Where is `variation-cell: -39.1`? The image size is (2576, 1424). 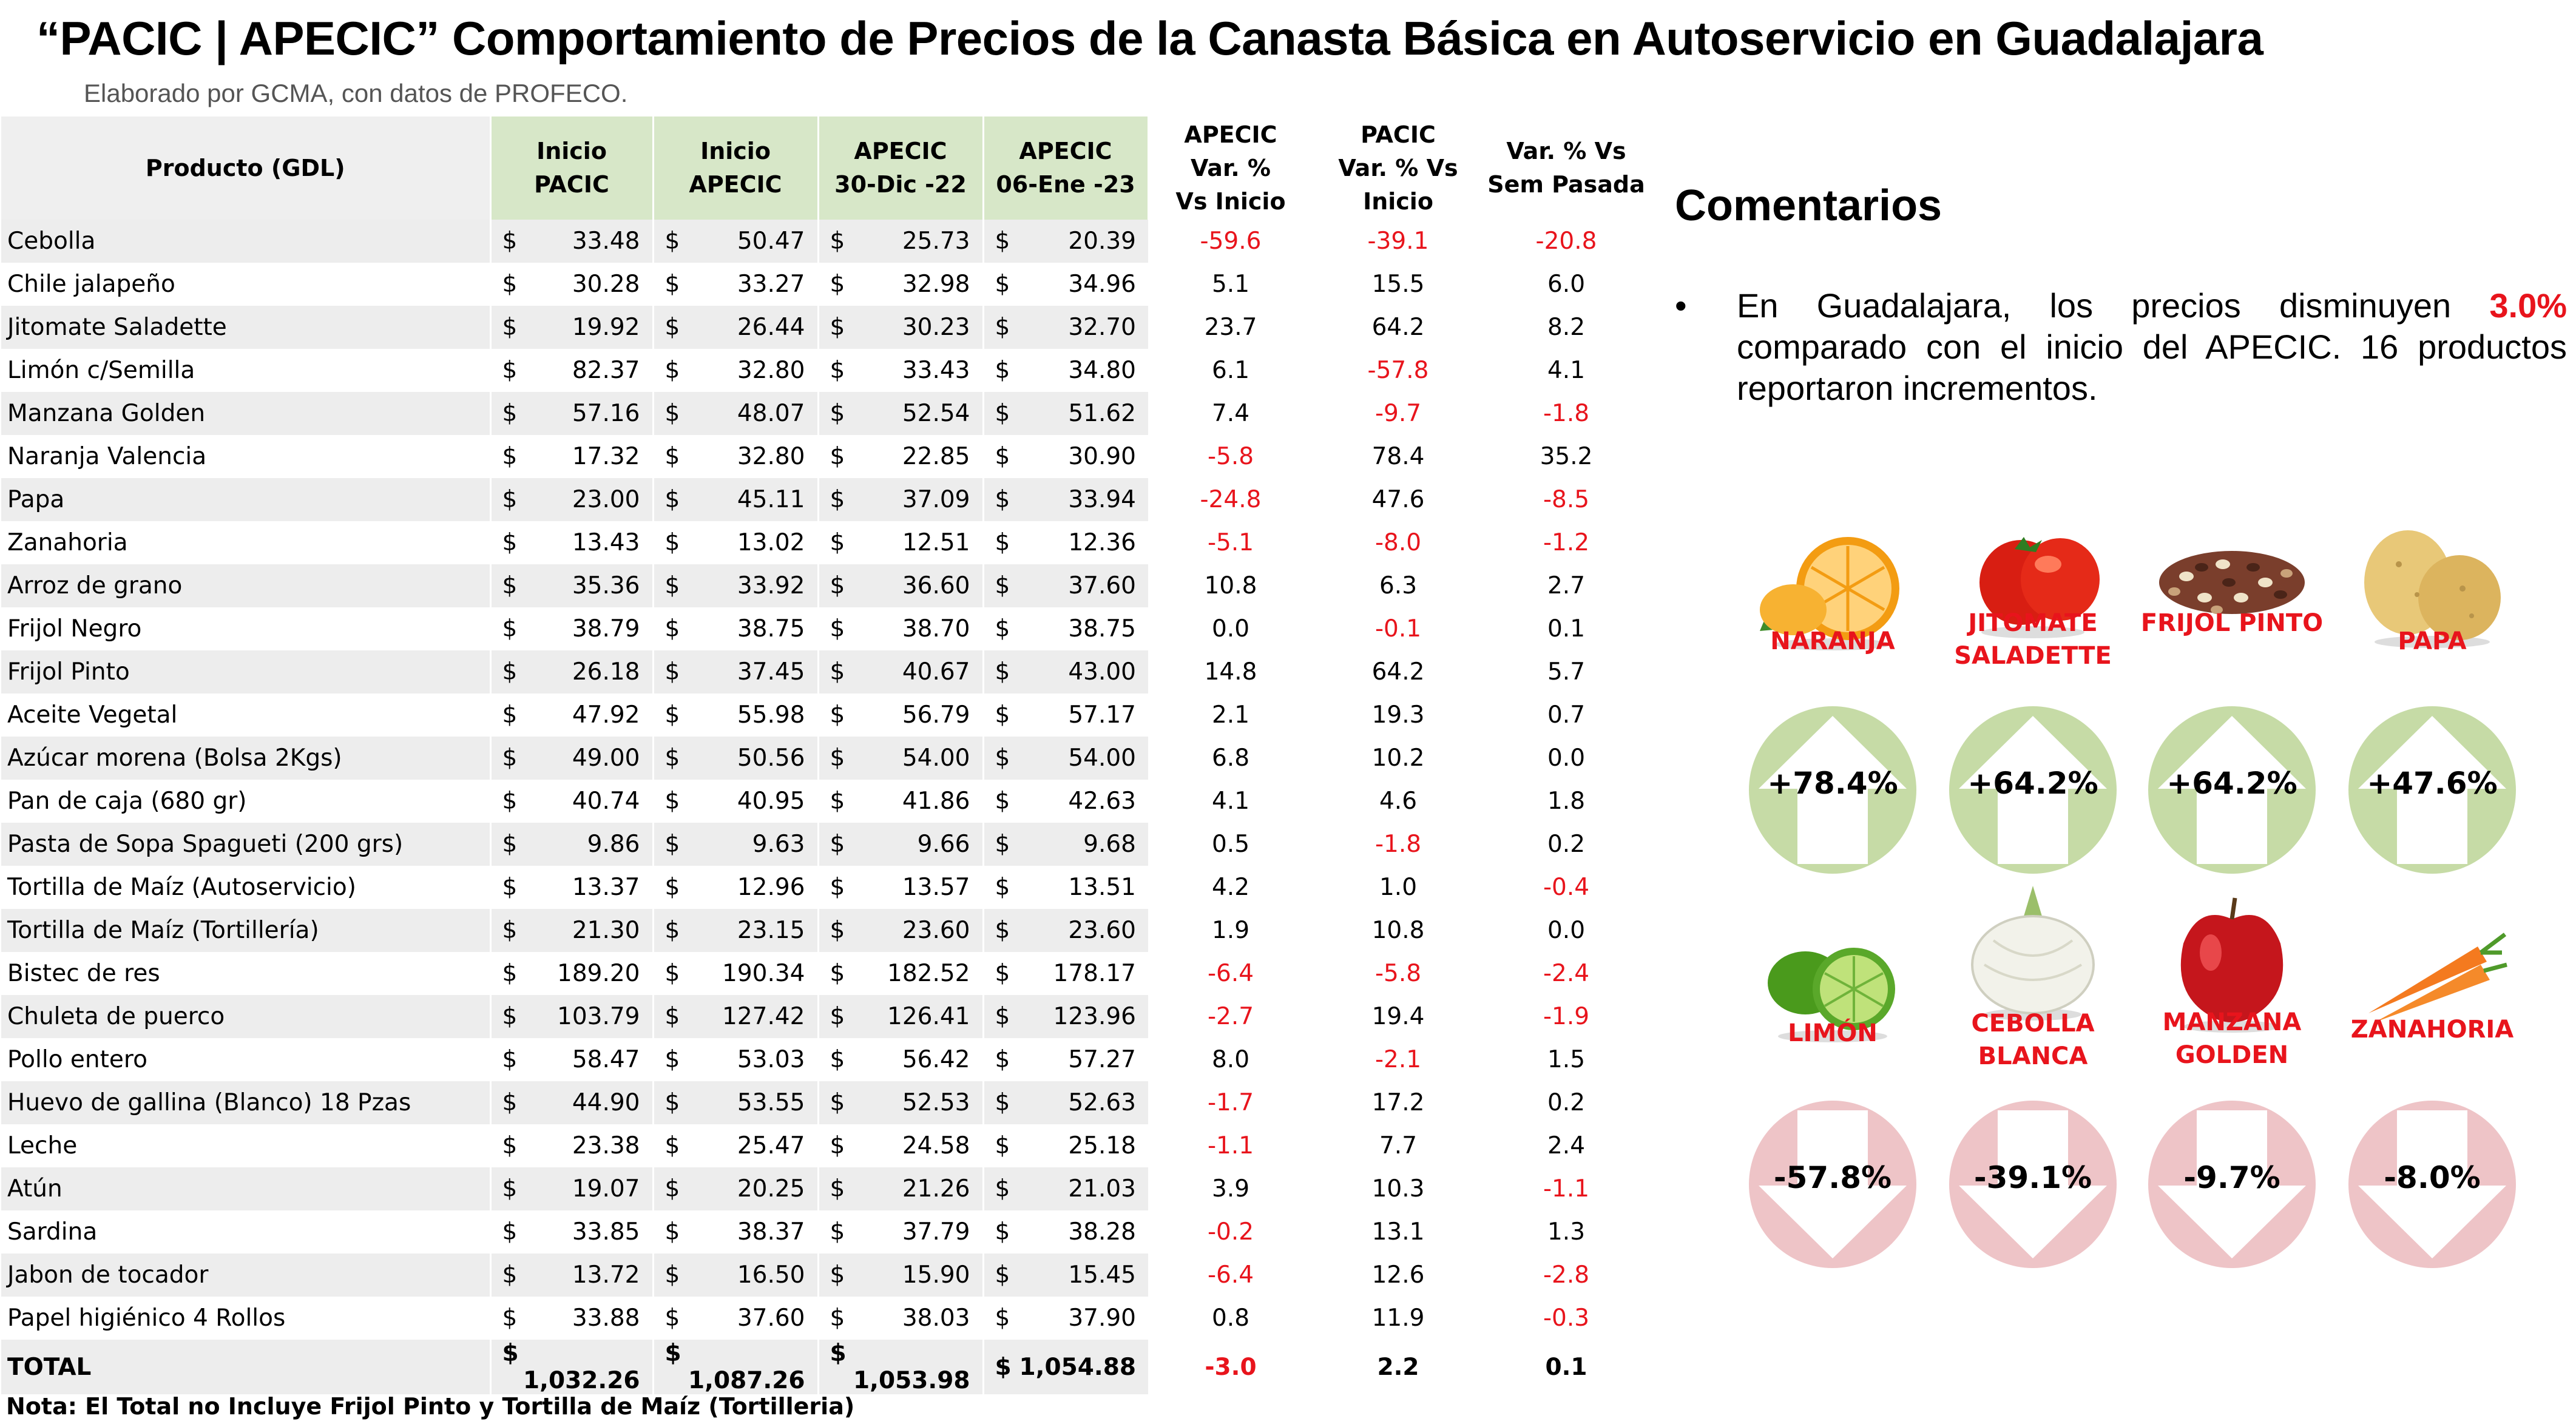 variation-cell: -39.1 is located at coordinates (1398, 242).